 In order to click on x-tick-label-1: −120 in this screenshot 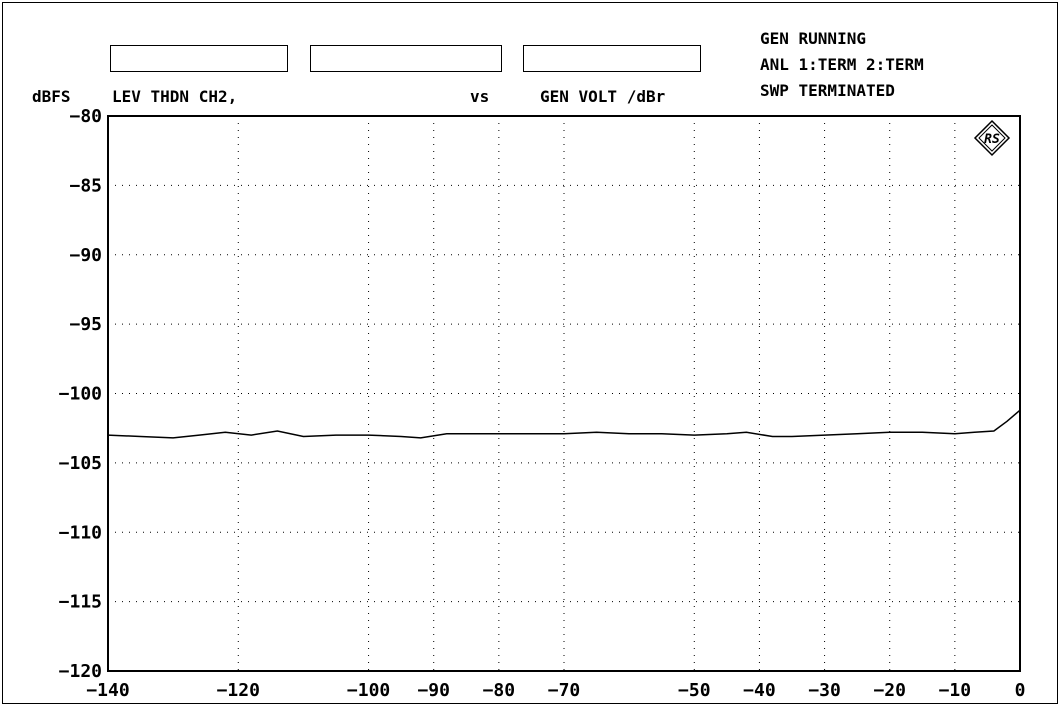, I will do `click(238, 690)`.